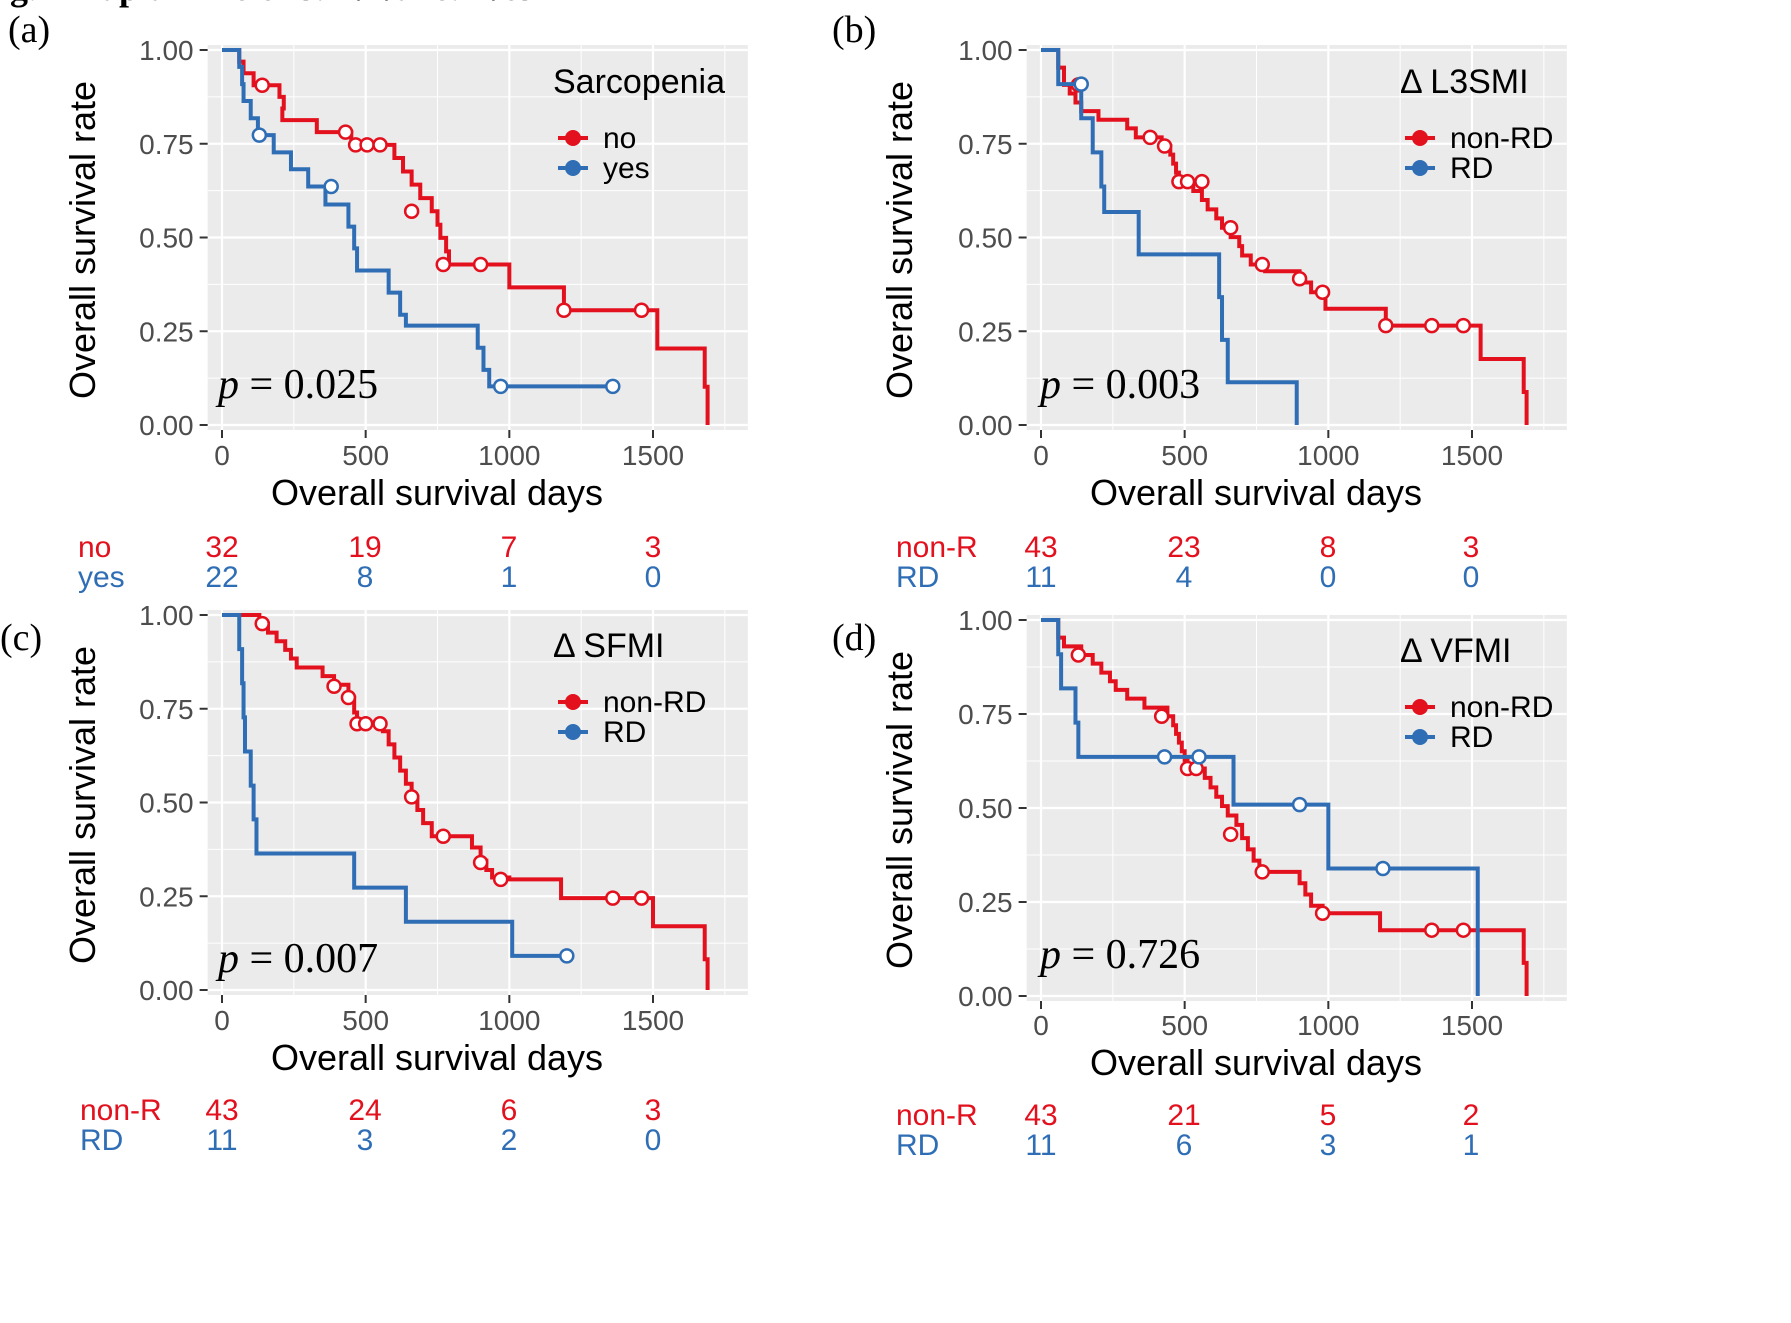 Image resolution: width=1791 pixels, height=1323 pixels. I want to click on legend-label: yes, so click(626, 168).